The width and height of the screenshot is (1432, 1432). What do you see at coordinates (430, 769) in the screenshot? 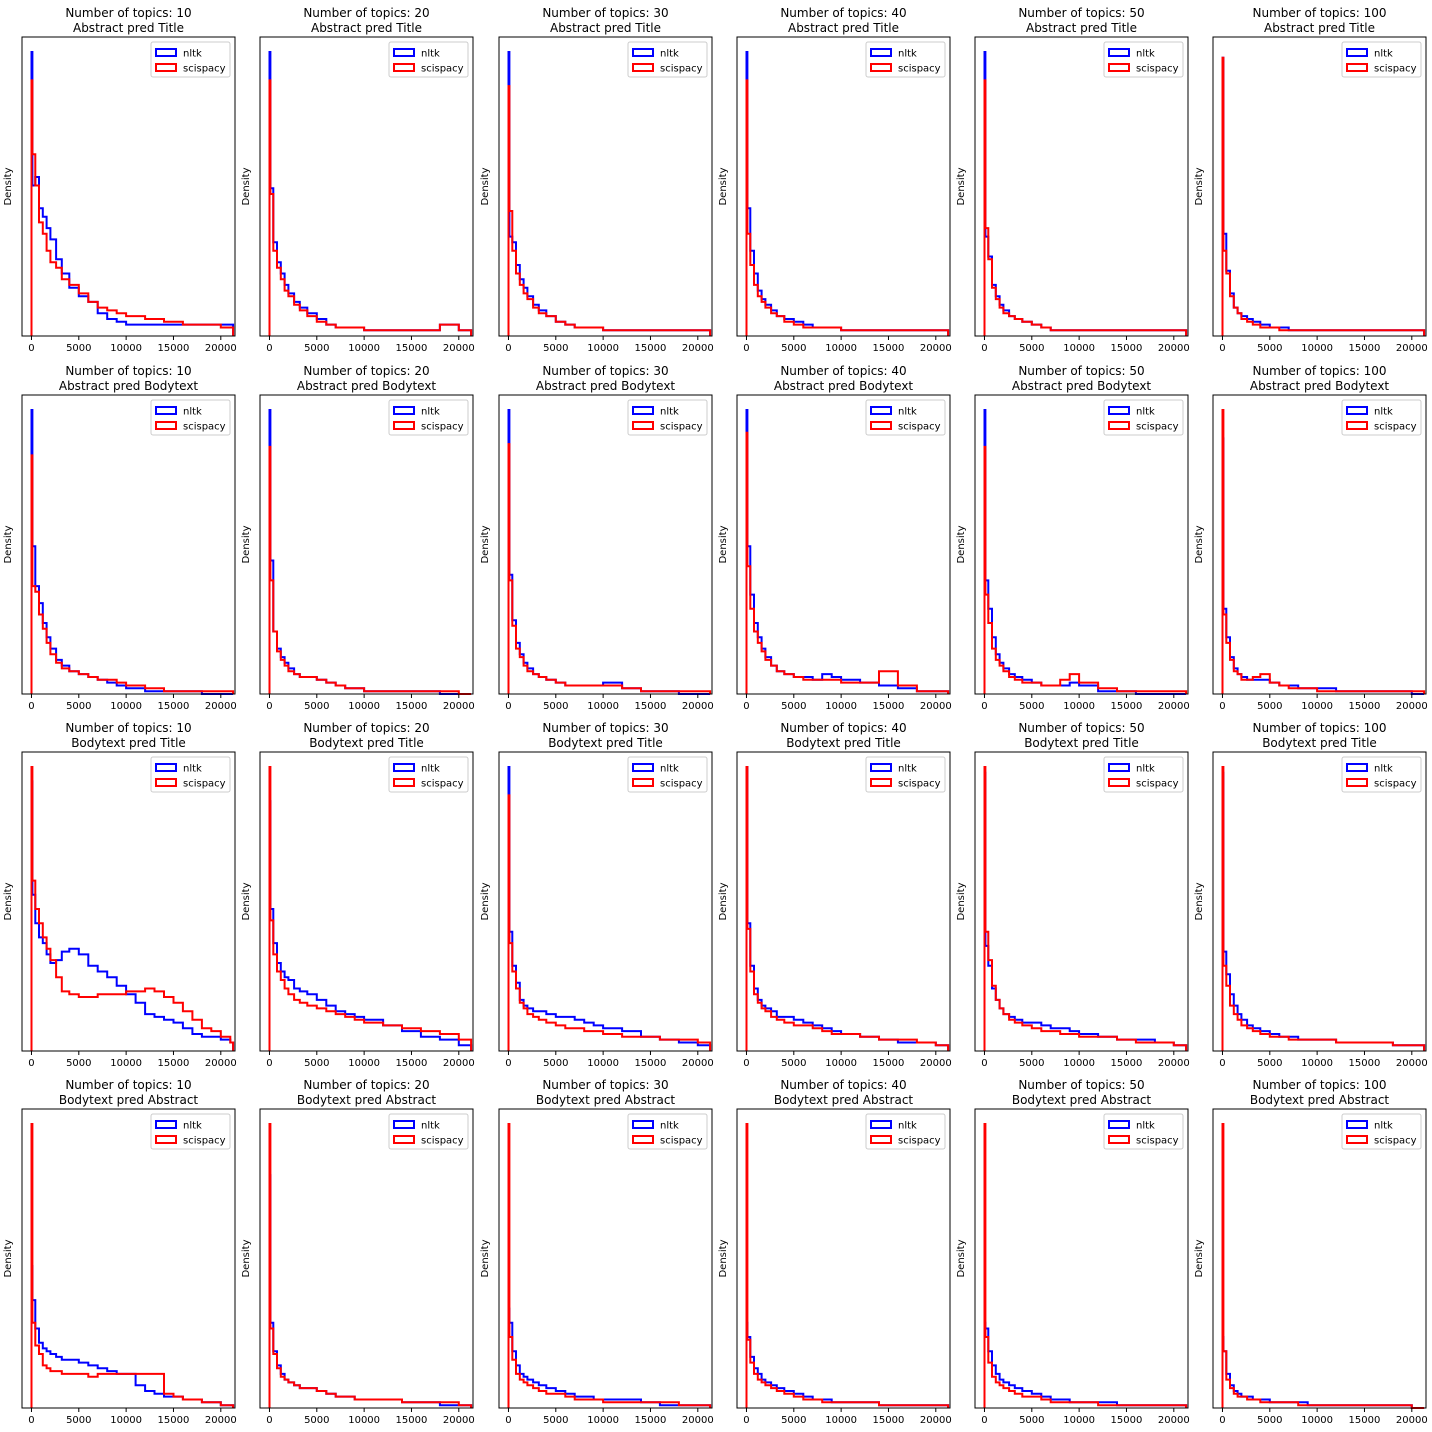
I see `legend-label: nltk` at bounding box center [430, 769].